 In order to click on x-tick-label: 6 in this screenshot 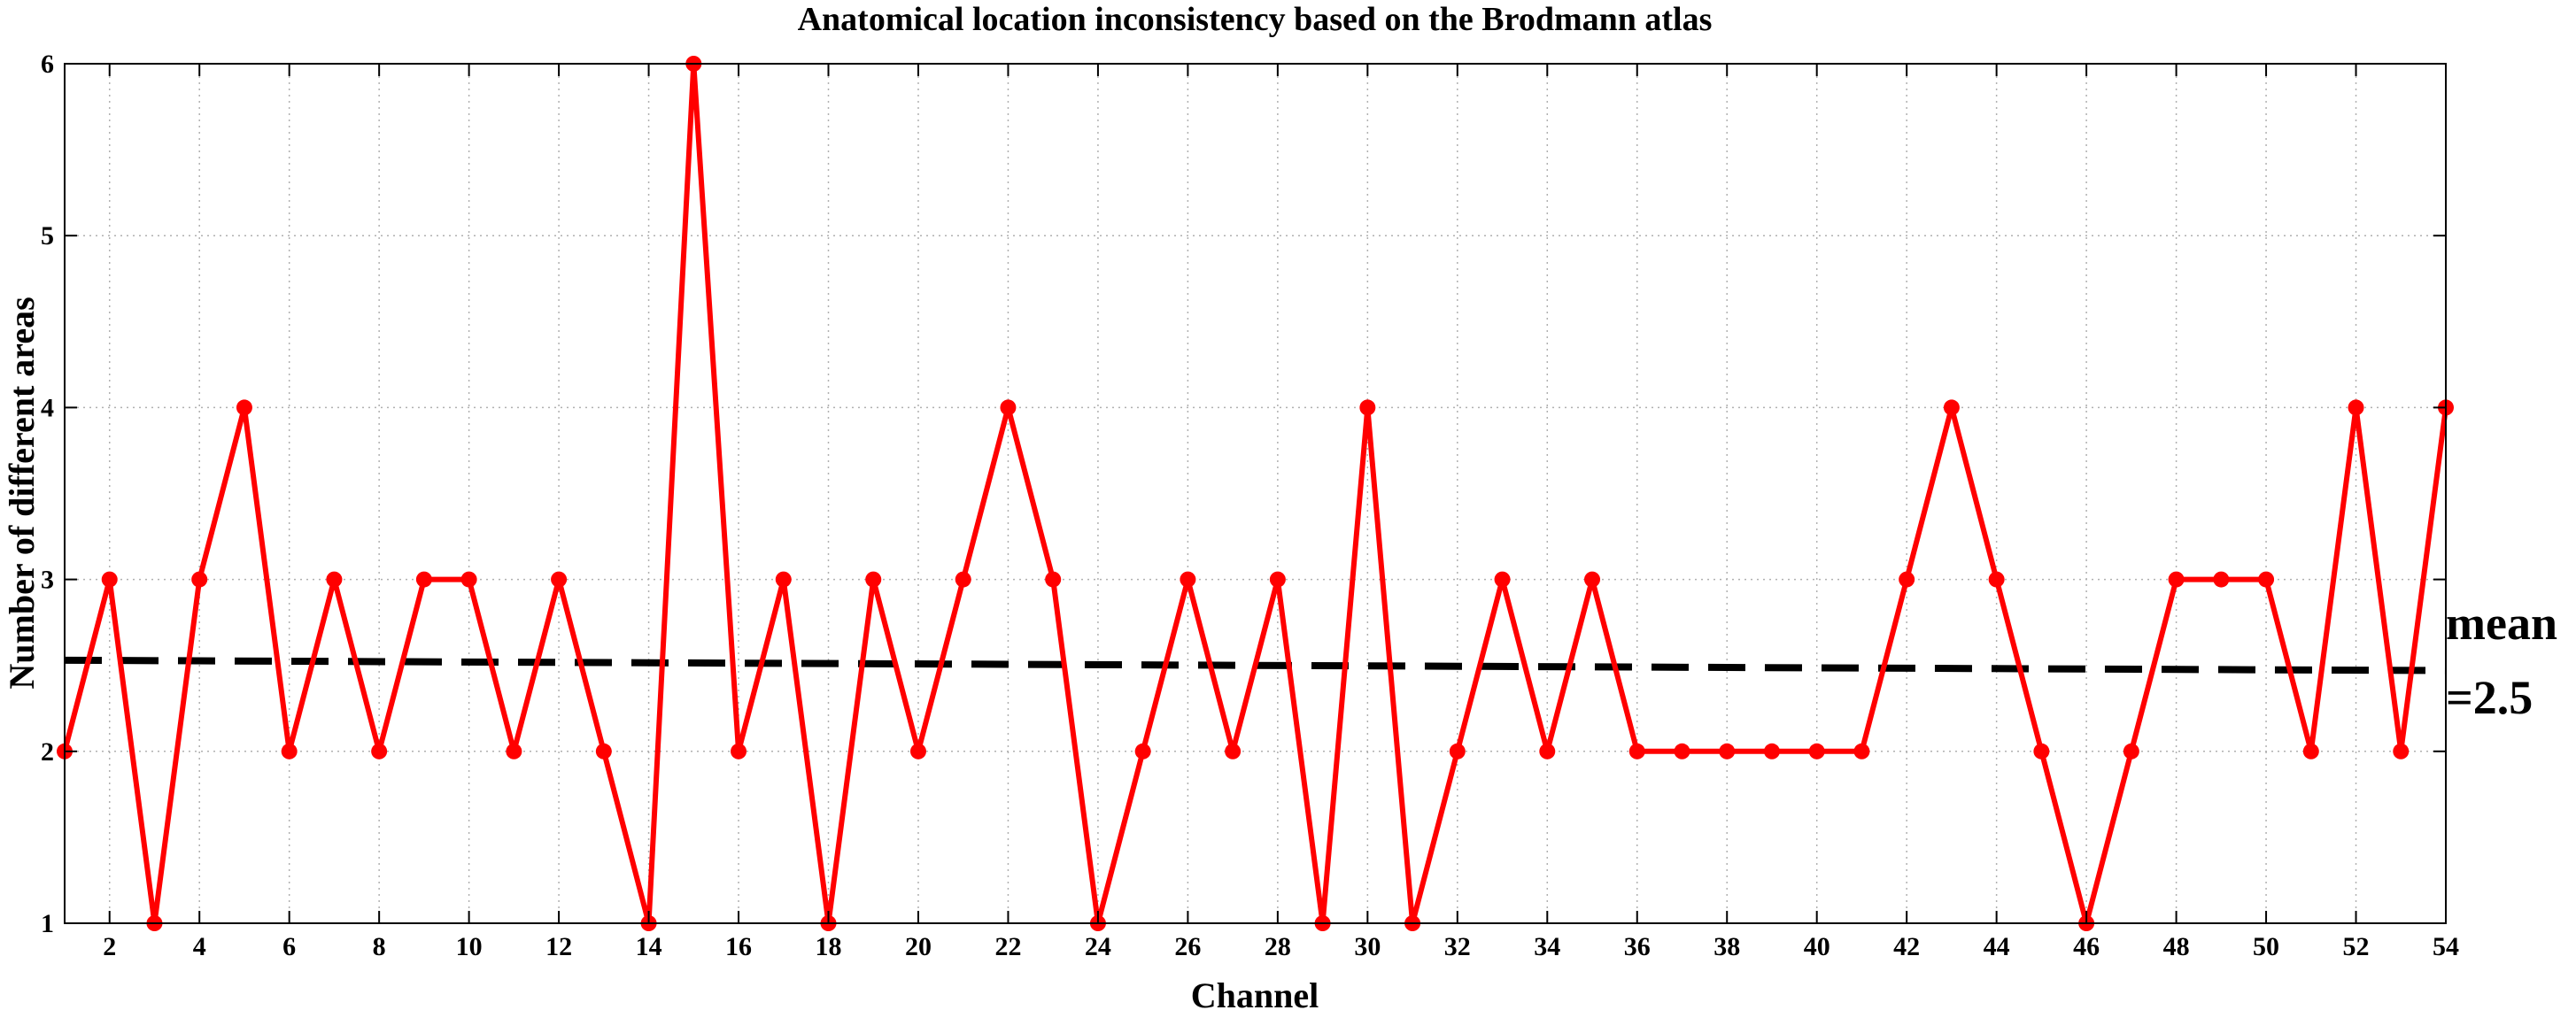, I will do `click(289, 946)`.